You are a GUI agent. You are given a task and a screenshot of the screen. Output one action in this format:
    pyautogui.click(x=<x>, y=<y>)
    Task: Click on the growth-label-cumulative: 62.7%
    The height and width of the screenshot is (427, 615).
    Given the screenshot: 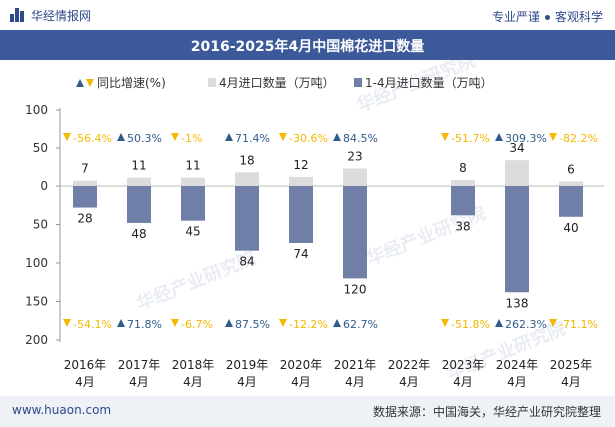 What is the action you would take?
    pyautogui.click(x=360, y=324)
    